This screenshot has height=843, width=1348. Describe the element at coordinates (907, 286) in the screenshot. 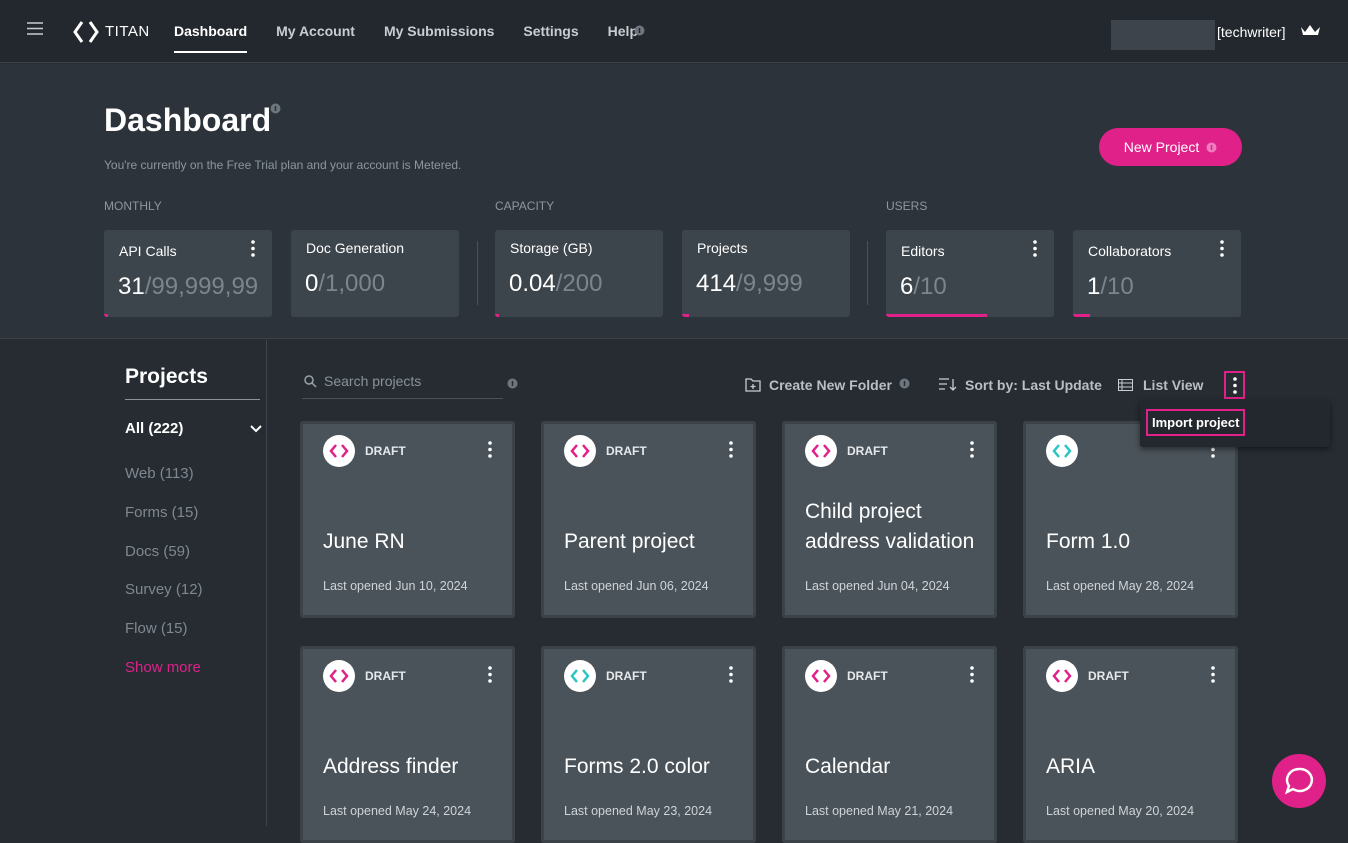

I see `stat-used: 6` at that location.